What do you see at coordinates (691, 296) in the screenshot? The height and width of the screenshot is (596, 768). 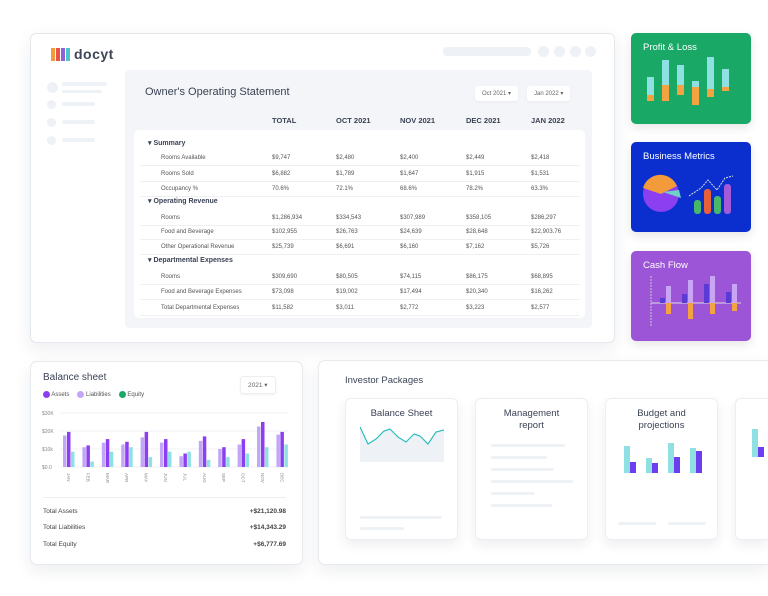 I see `tile-cash-flow: Cash Flow` at bounding box center [691, 296].